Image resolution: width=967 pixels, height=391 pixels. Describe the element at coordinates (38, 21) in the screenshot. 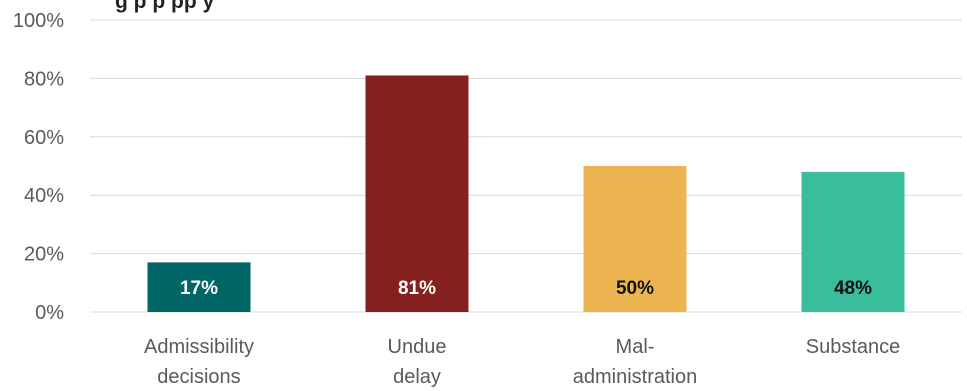

I see `y-tick-label: 100%` at that location.